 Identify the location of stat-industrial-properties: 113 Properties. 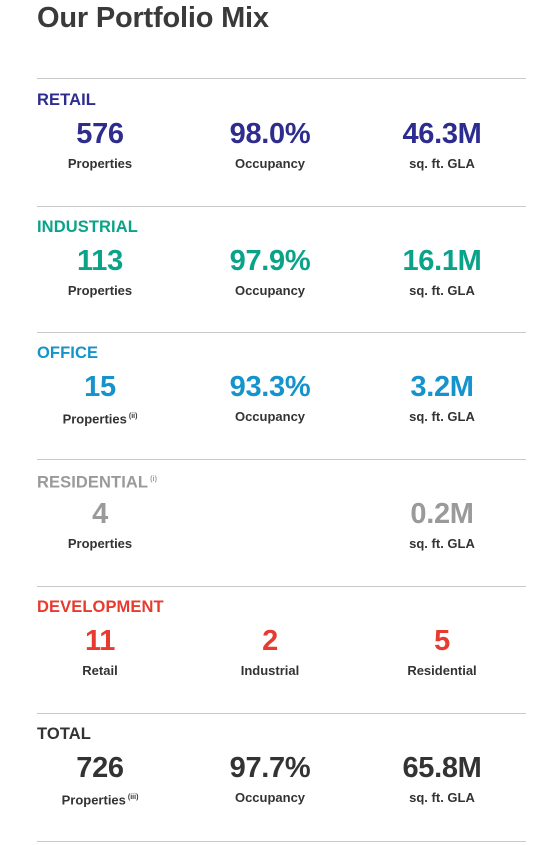
(100, 271).